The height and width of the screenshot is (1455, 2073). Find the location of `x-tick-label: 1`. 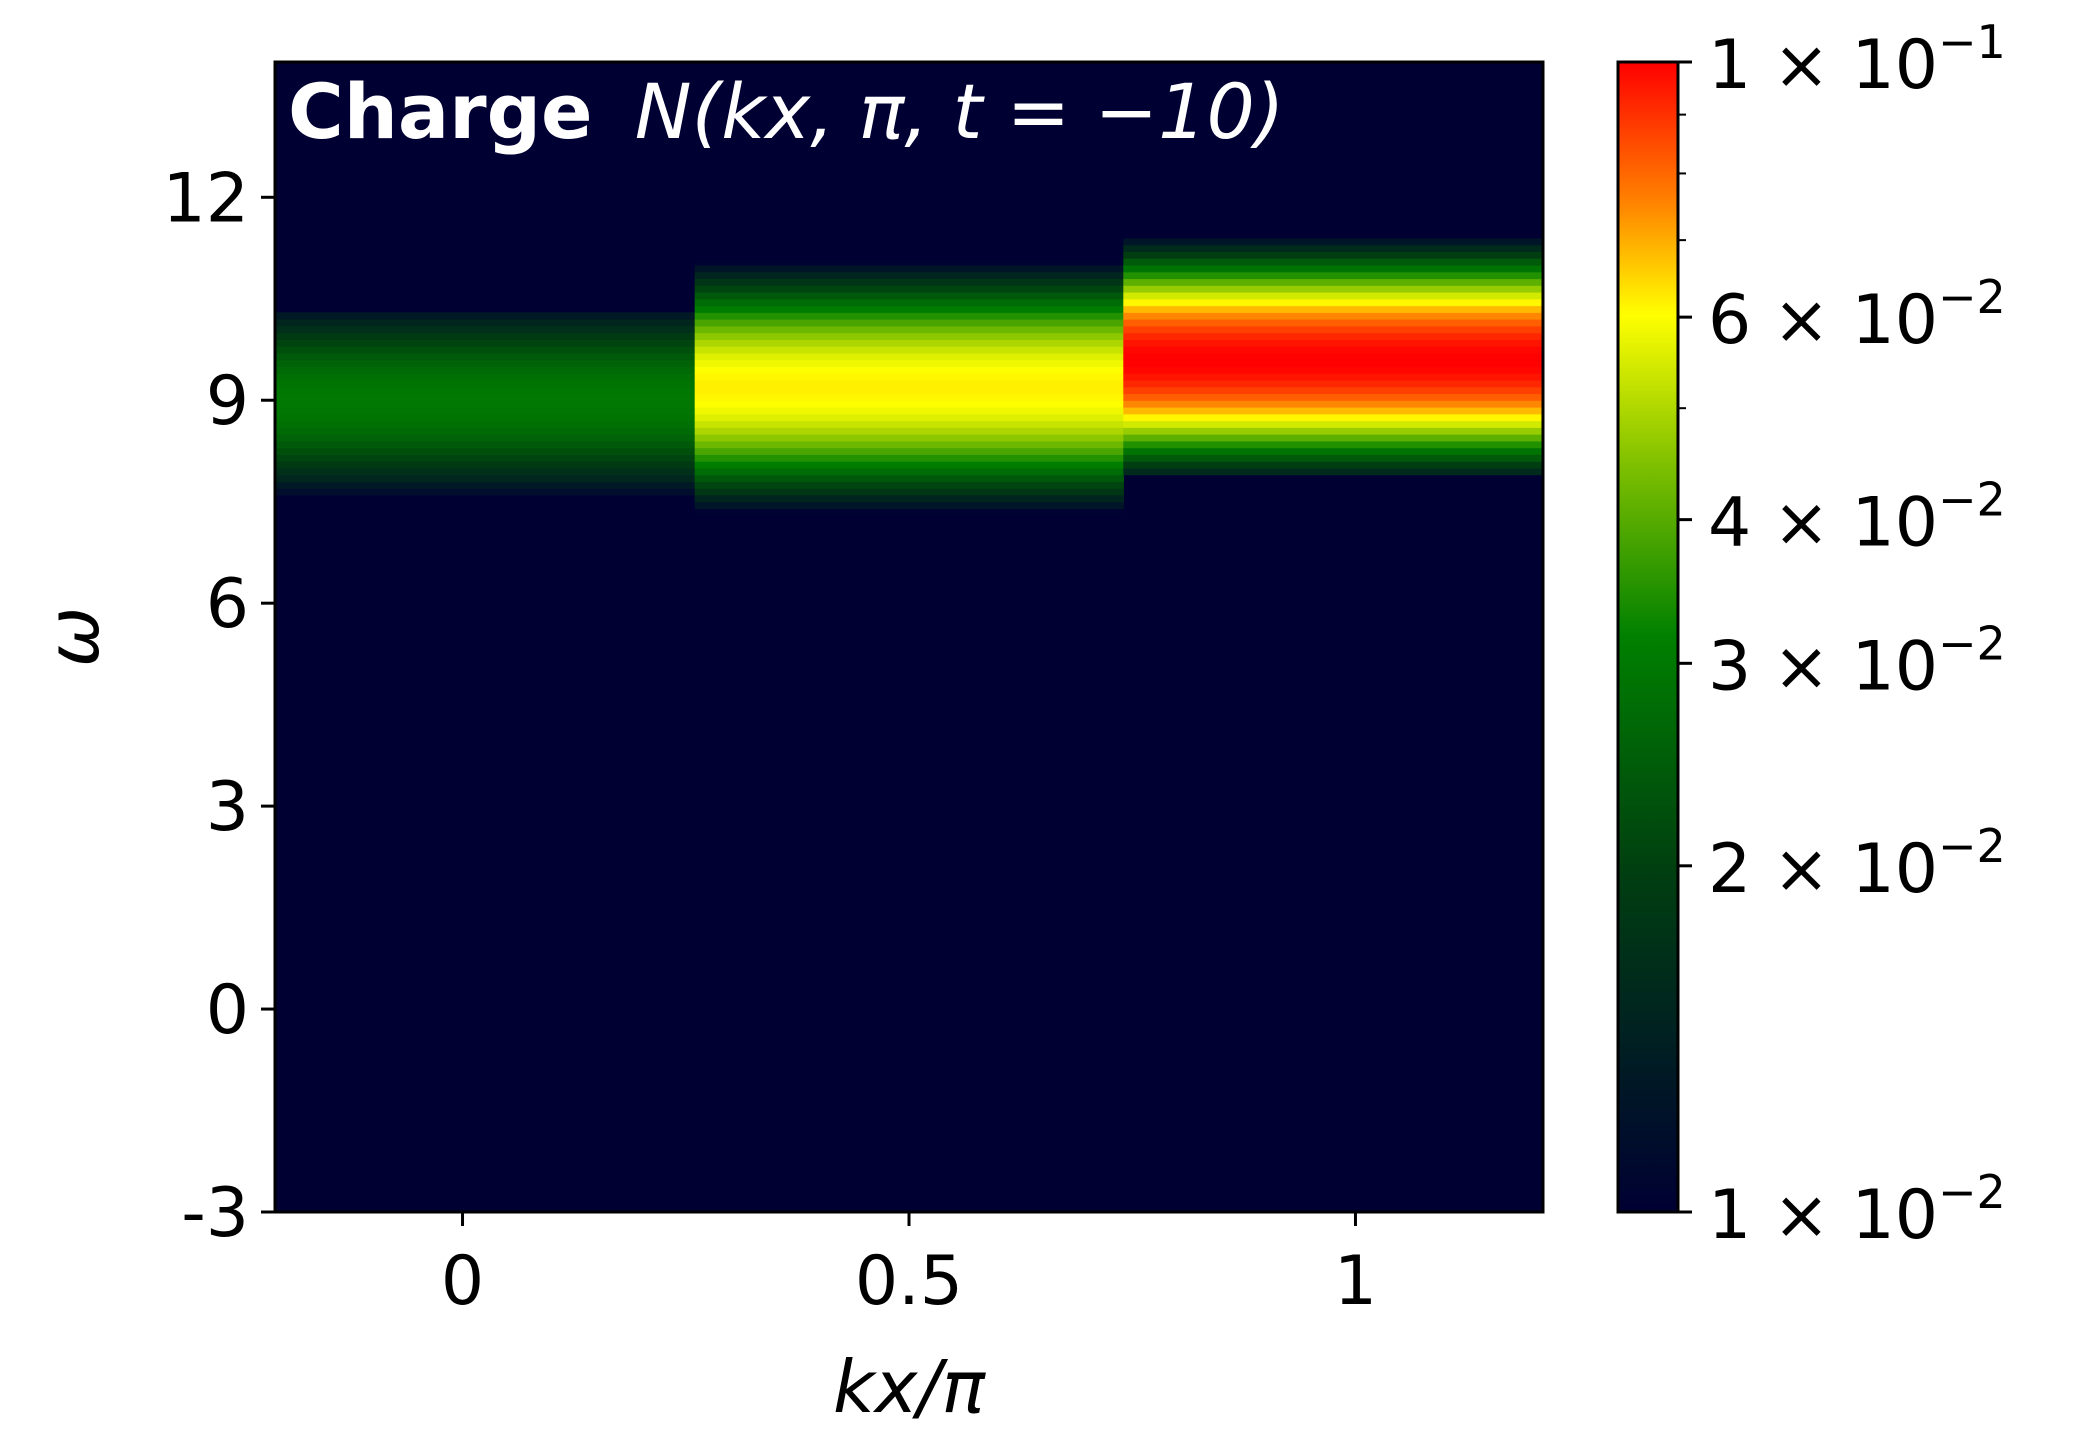

x-tick-label: 1 is located at coordinates (1355, 1281).